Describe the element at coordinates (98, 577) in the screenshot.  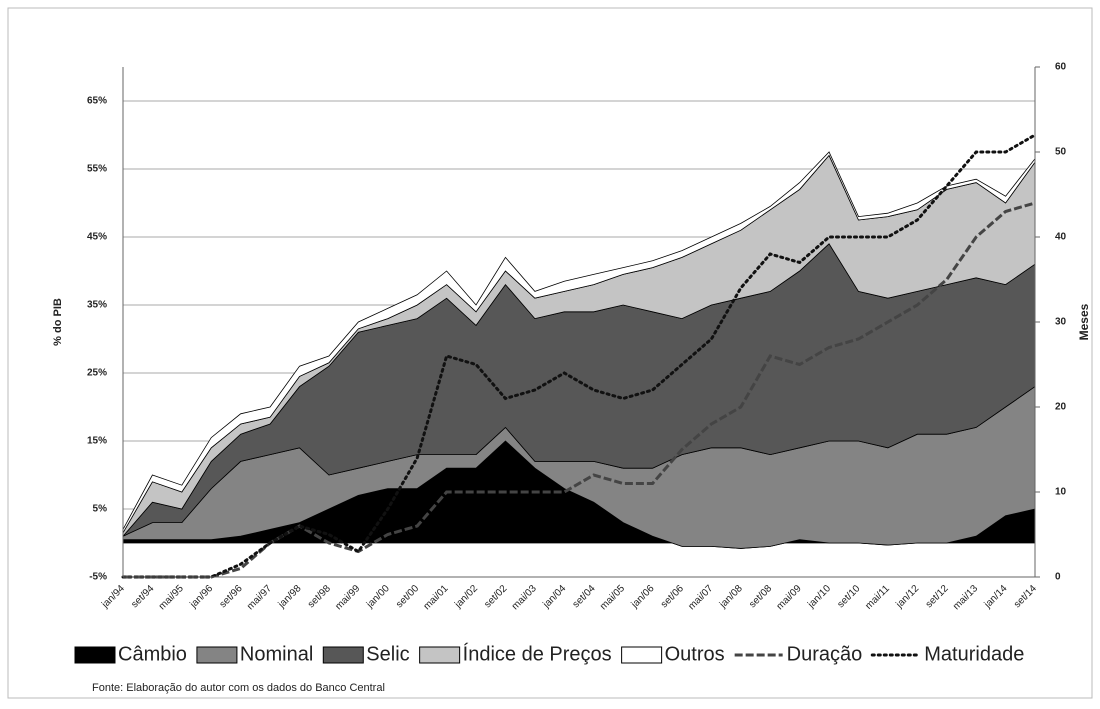
I see `y-tick-label: -5%` at that location.